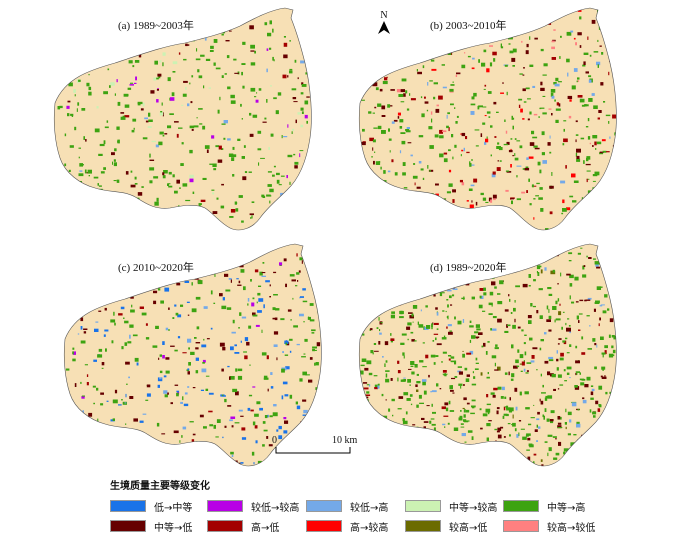 The width and height of the screenshot is (700, 537). I want to click on legend-item: 较高→低, so click(446, 526).